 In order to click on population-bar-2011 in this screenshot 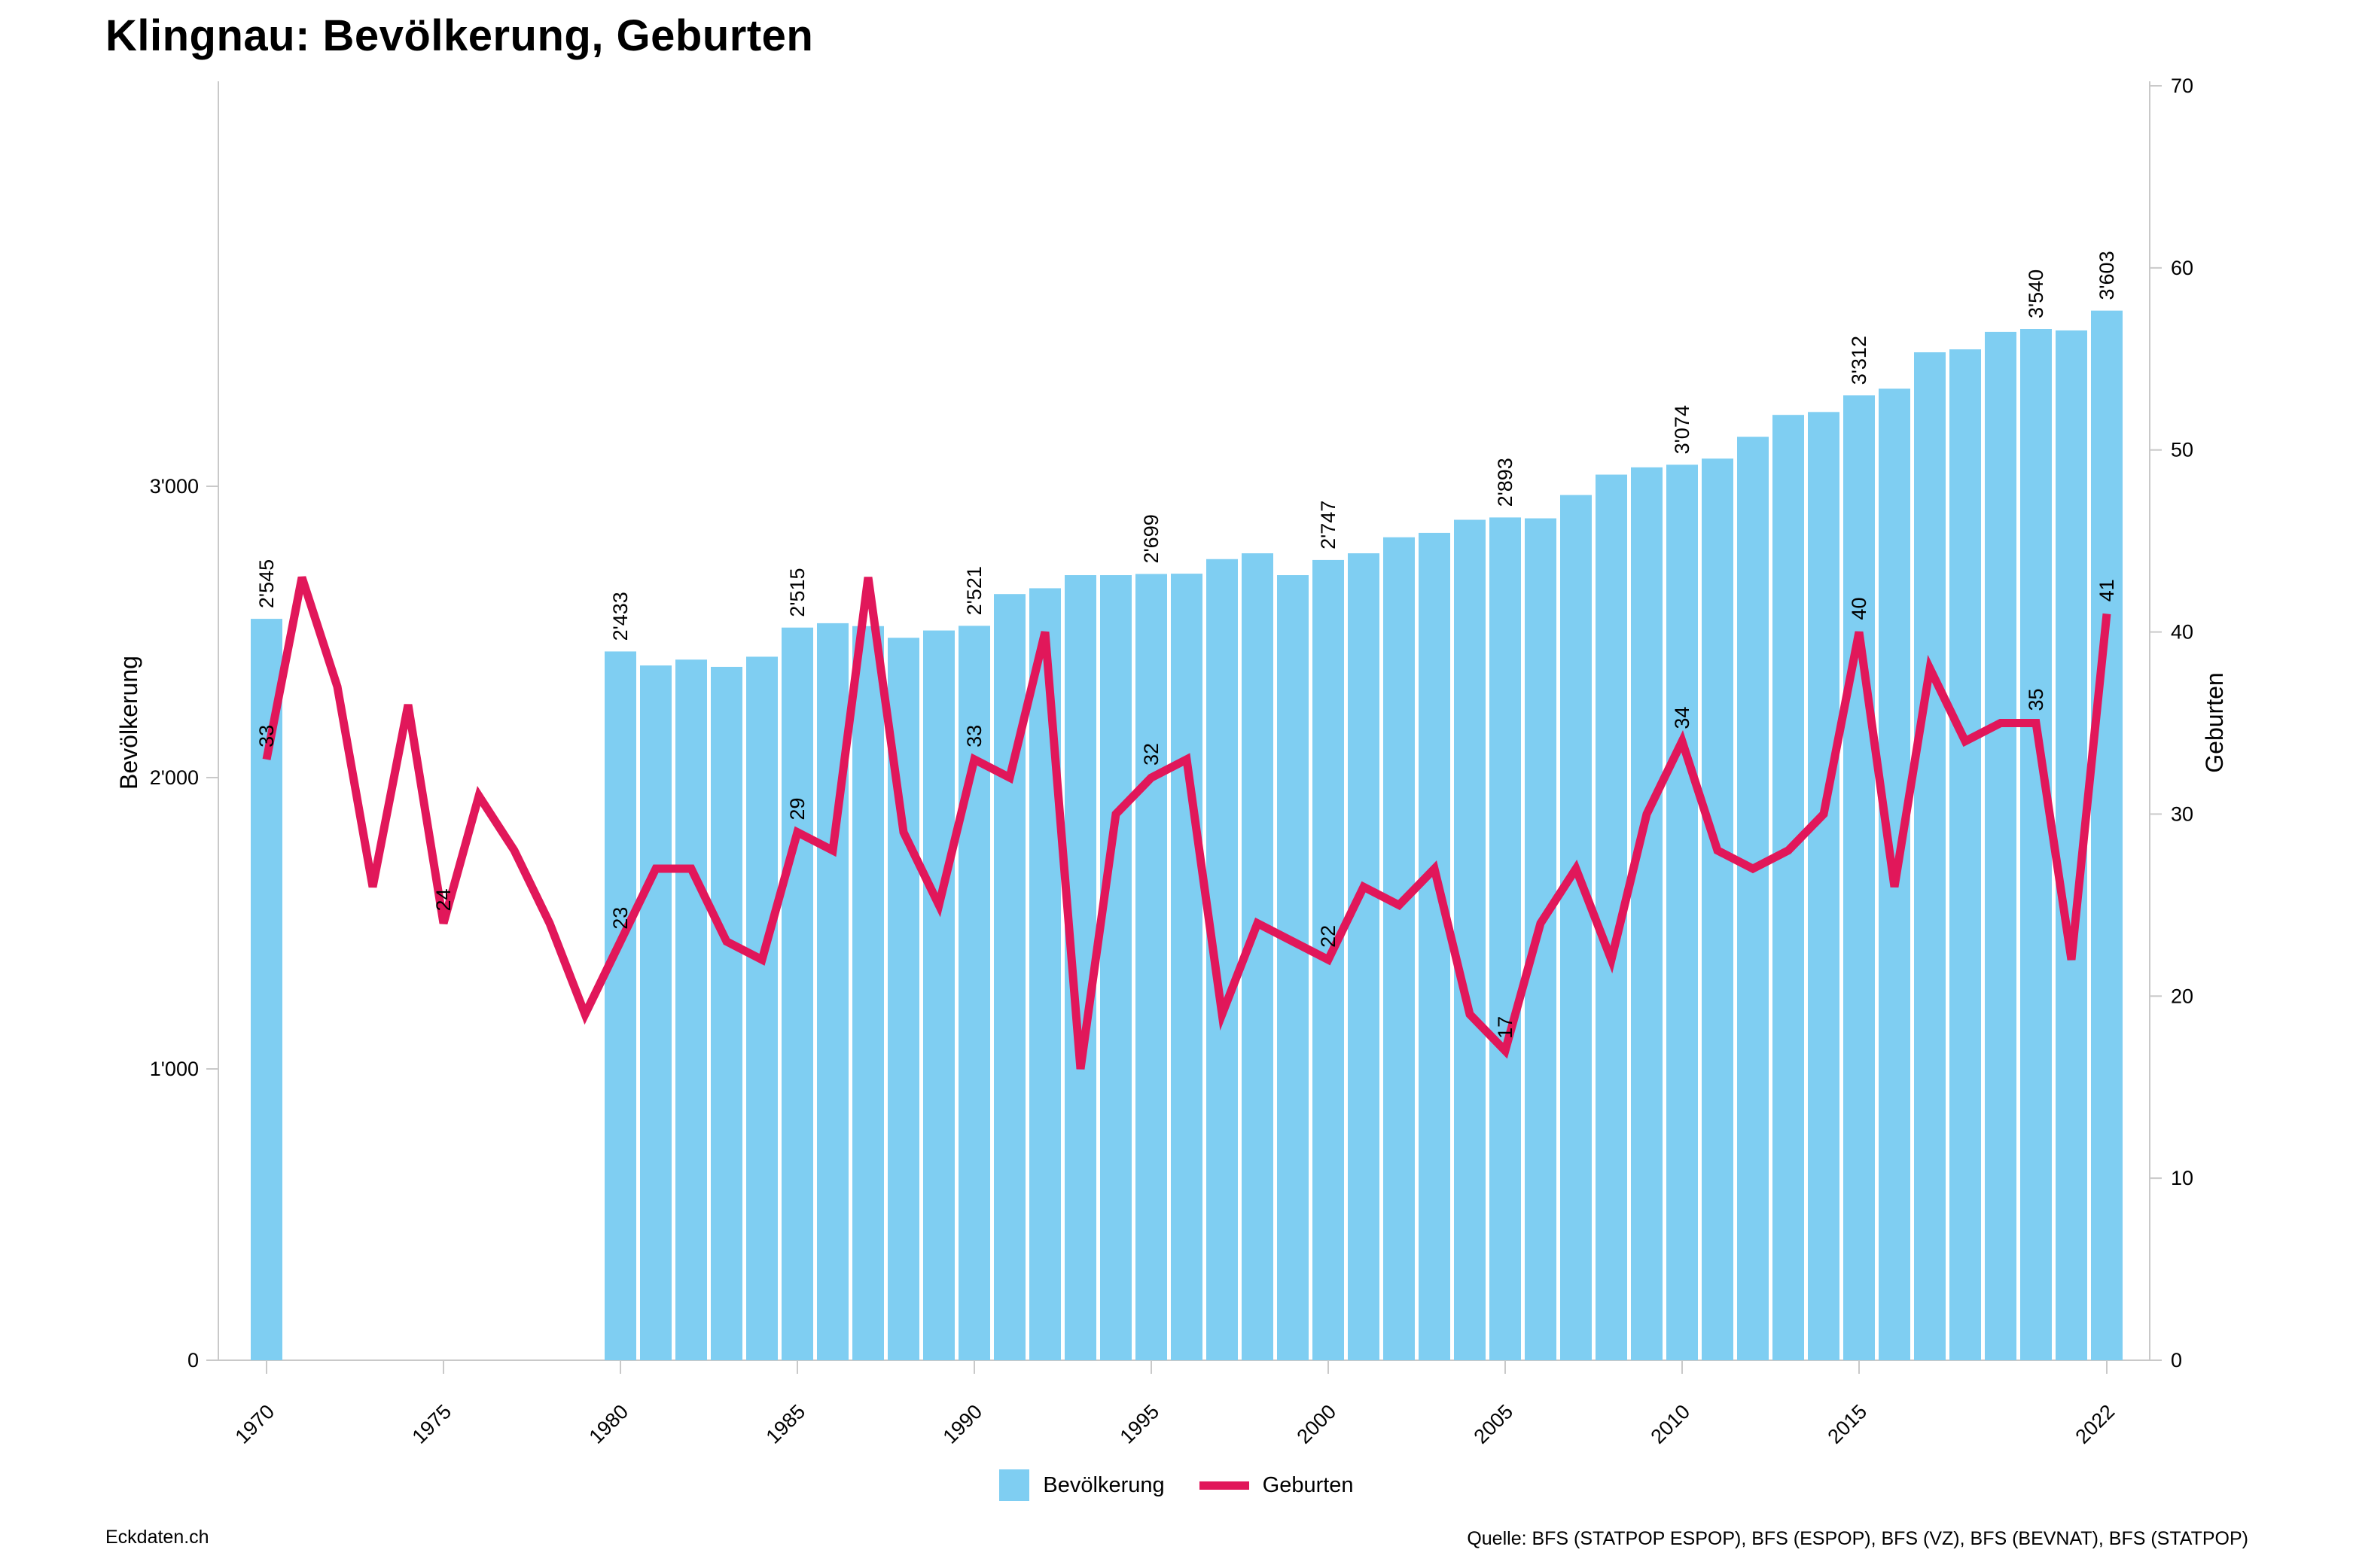, I will do `click(1718, 909)`.